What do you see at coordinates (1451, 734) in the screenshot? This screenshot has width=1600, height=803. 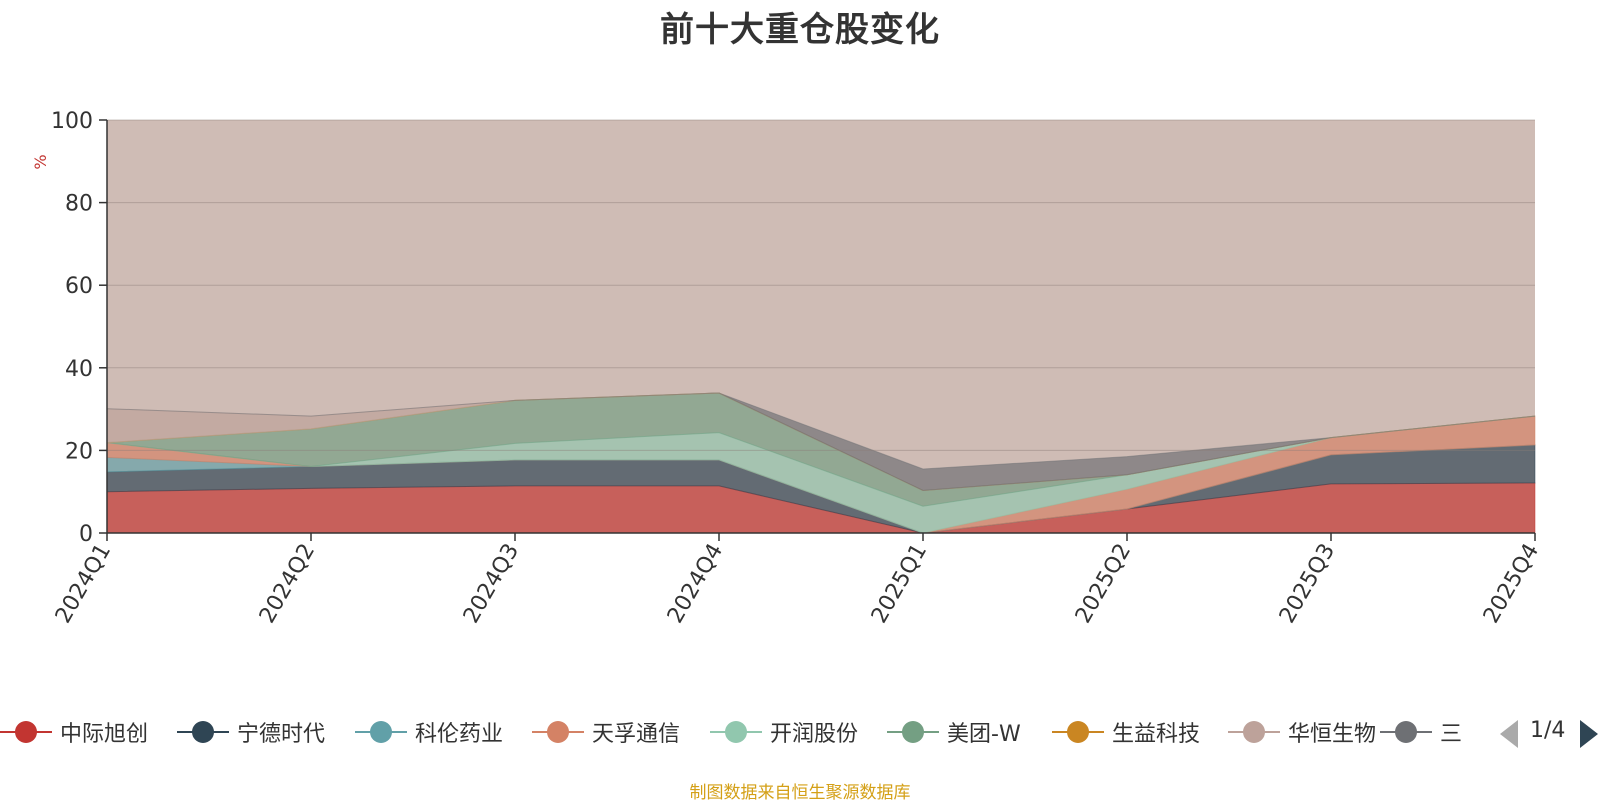 I see `legend-label: 三` at bounding box center [1451, 734].